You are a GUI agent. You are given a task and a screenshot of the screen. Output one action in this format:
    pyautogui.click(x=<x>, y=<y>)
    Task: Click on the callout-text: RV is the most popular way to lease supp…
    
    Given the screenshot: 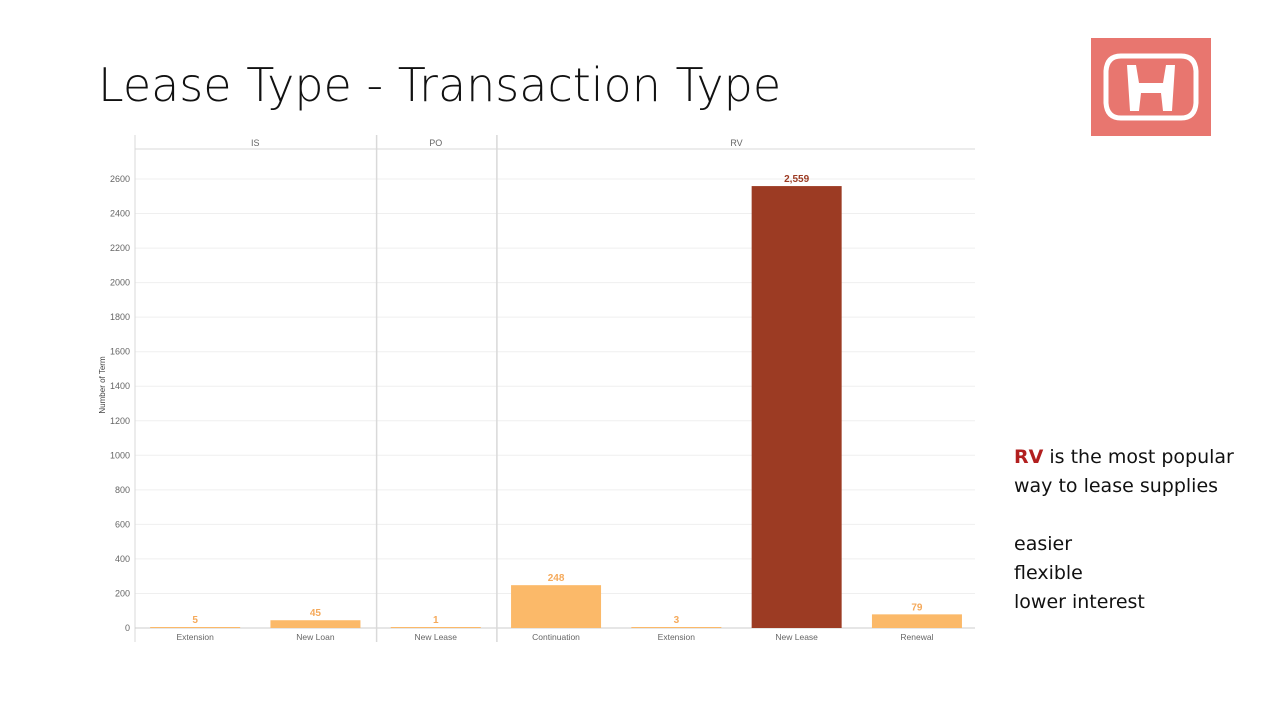 What is the action you would take?
    pyautogui.click(x=1144, y=530)
    